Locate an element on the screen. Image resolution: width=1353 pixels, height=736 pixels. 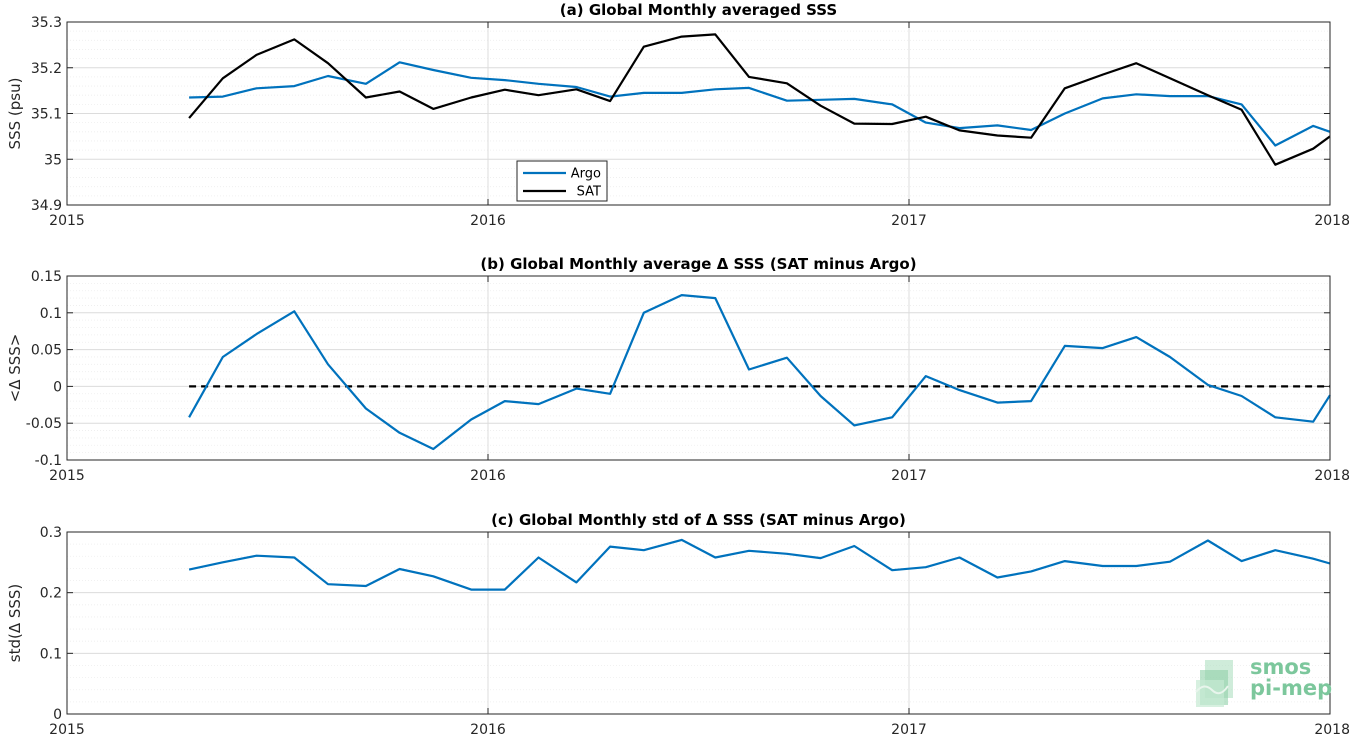
legend: Argo SAT is located at coordinates (562, 181).